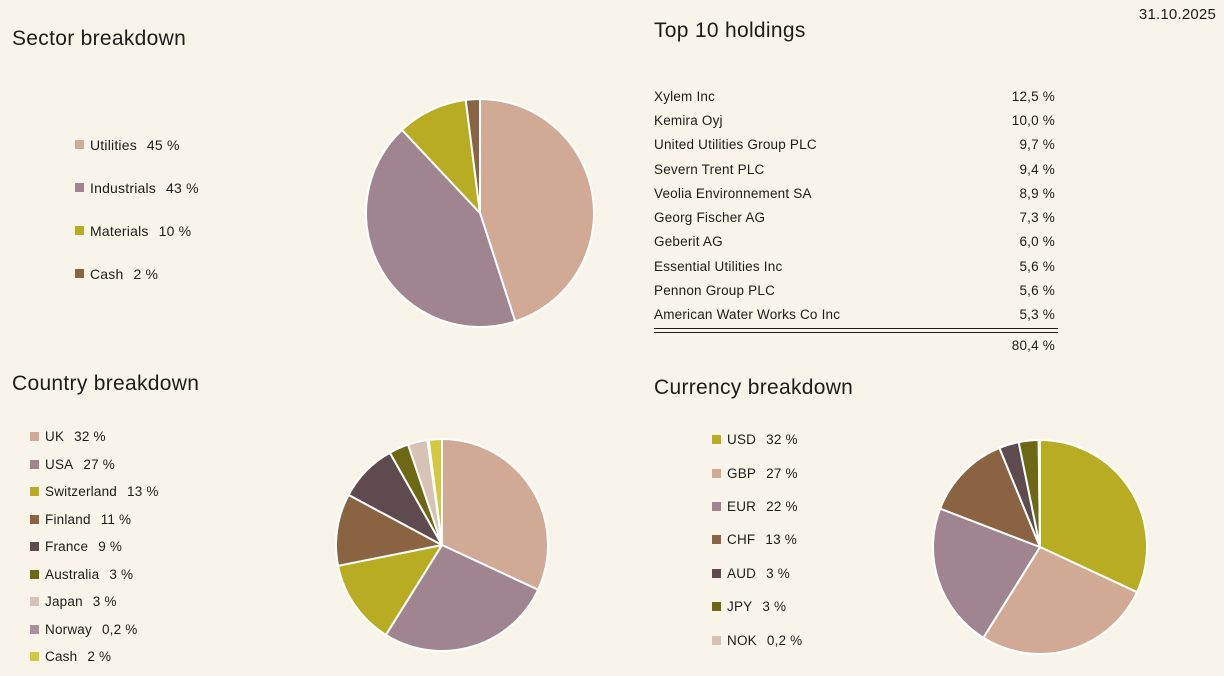  Describe the element at coordinates (716, 473) in the screenshot. I see `legend-swatch-gbp` at that location.